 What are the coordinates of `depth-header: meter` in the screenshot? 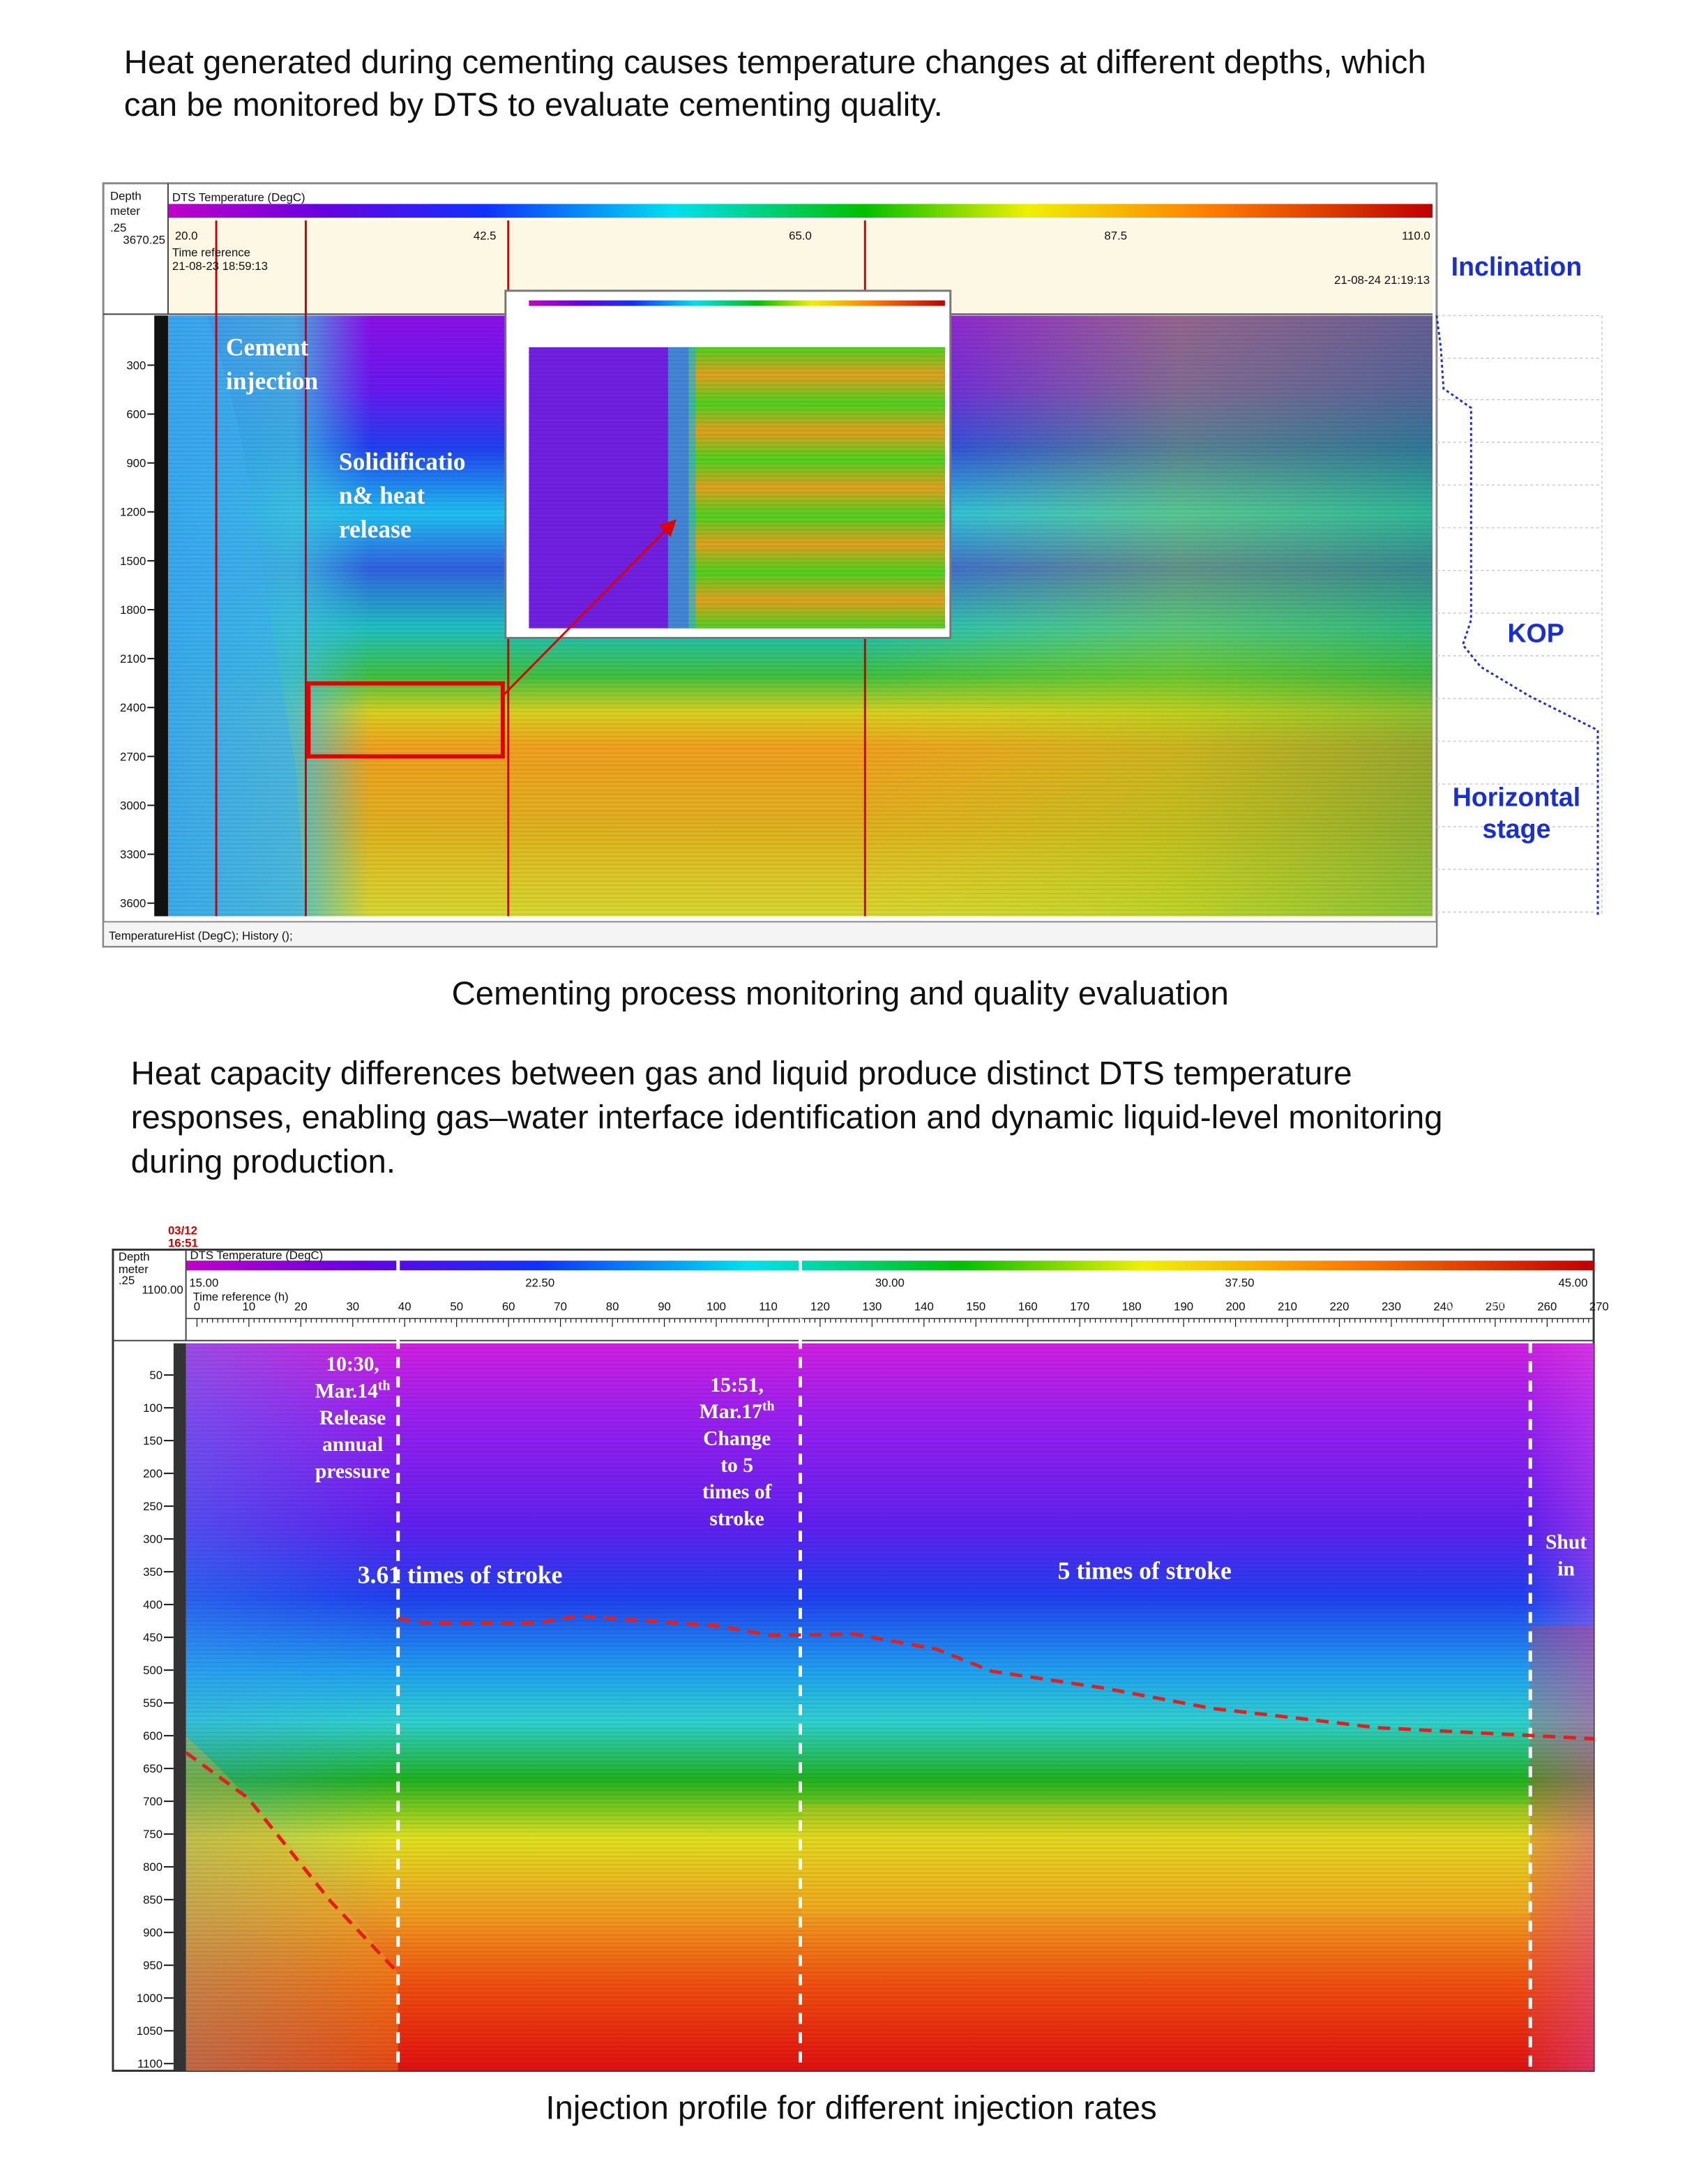 It's located at (134, 1269).